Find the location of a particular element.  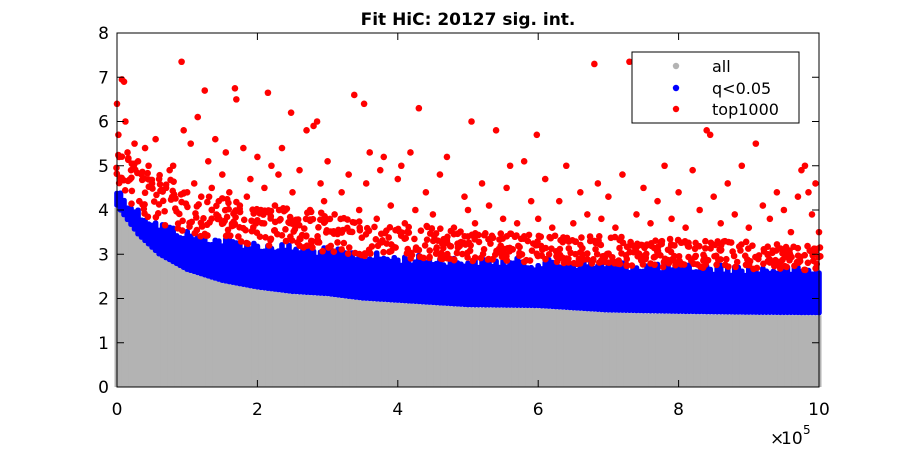

legend-box is located at coordinates (715, 87).